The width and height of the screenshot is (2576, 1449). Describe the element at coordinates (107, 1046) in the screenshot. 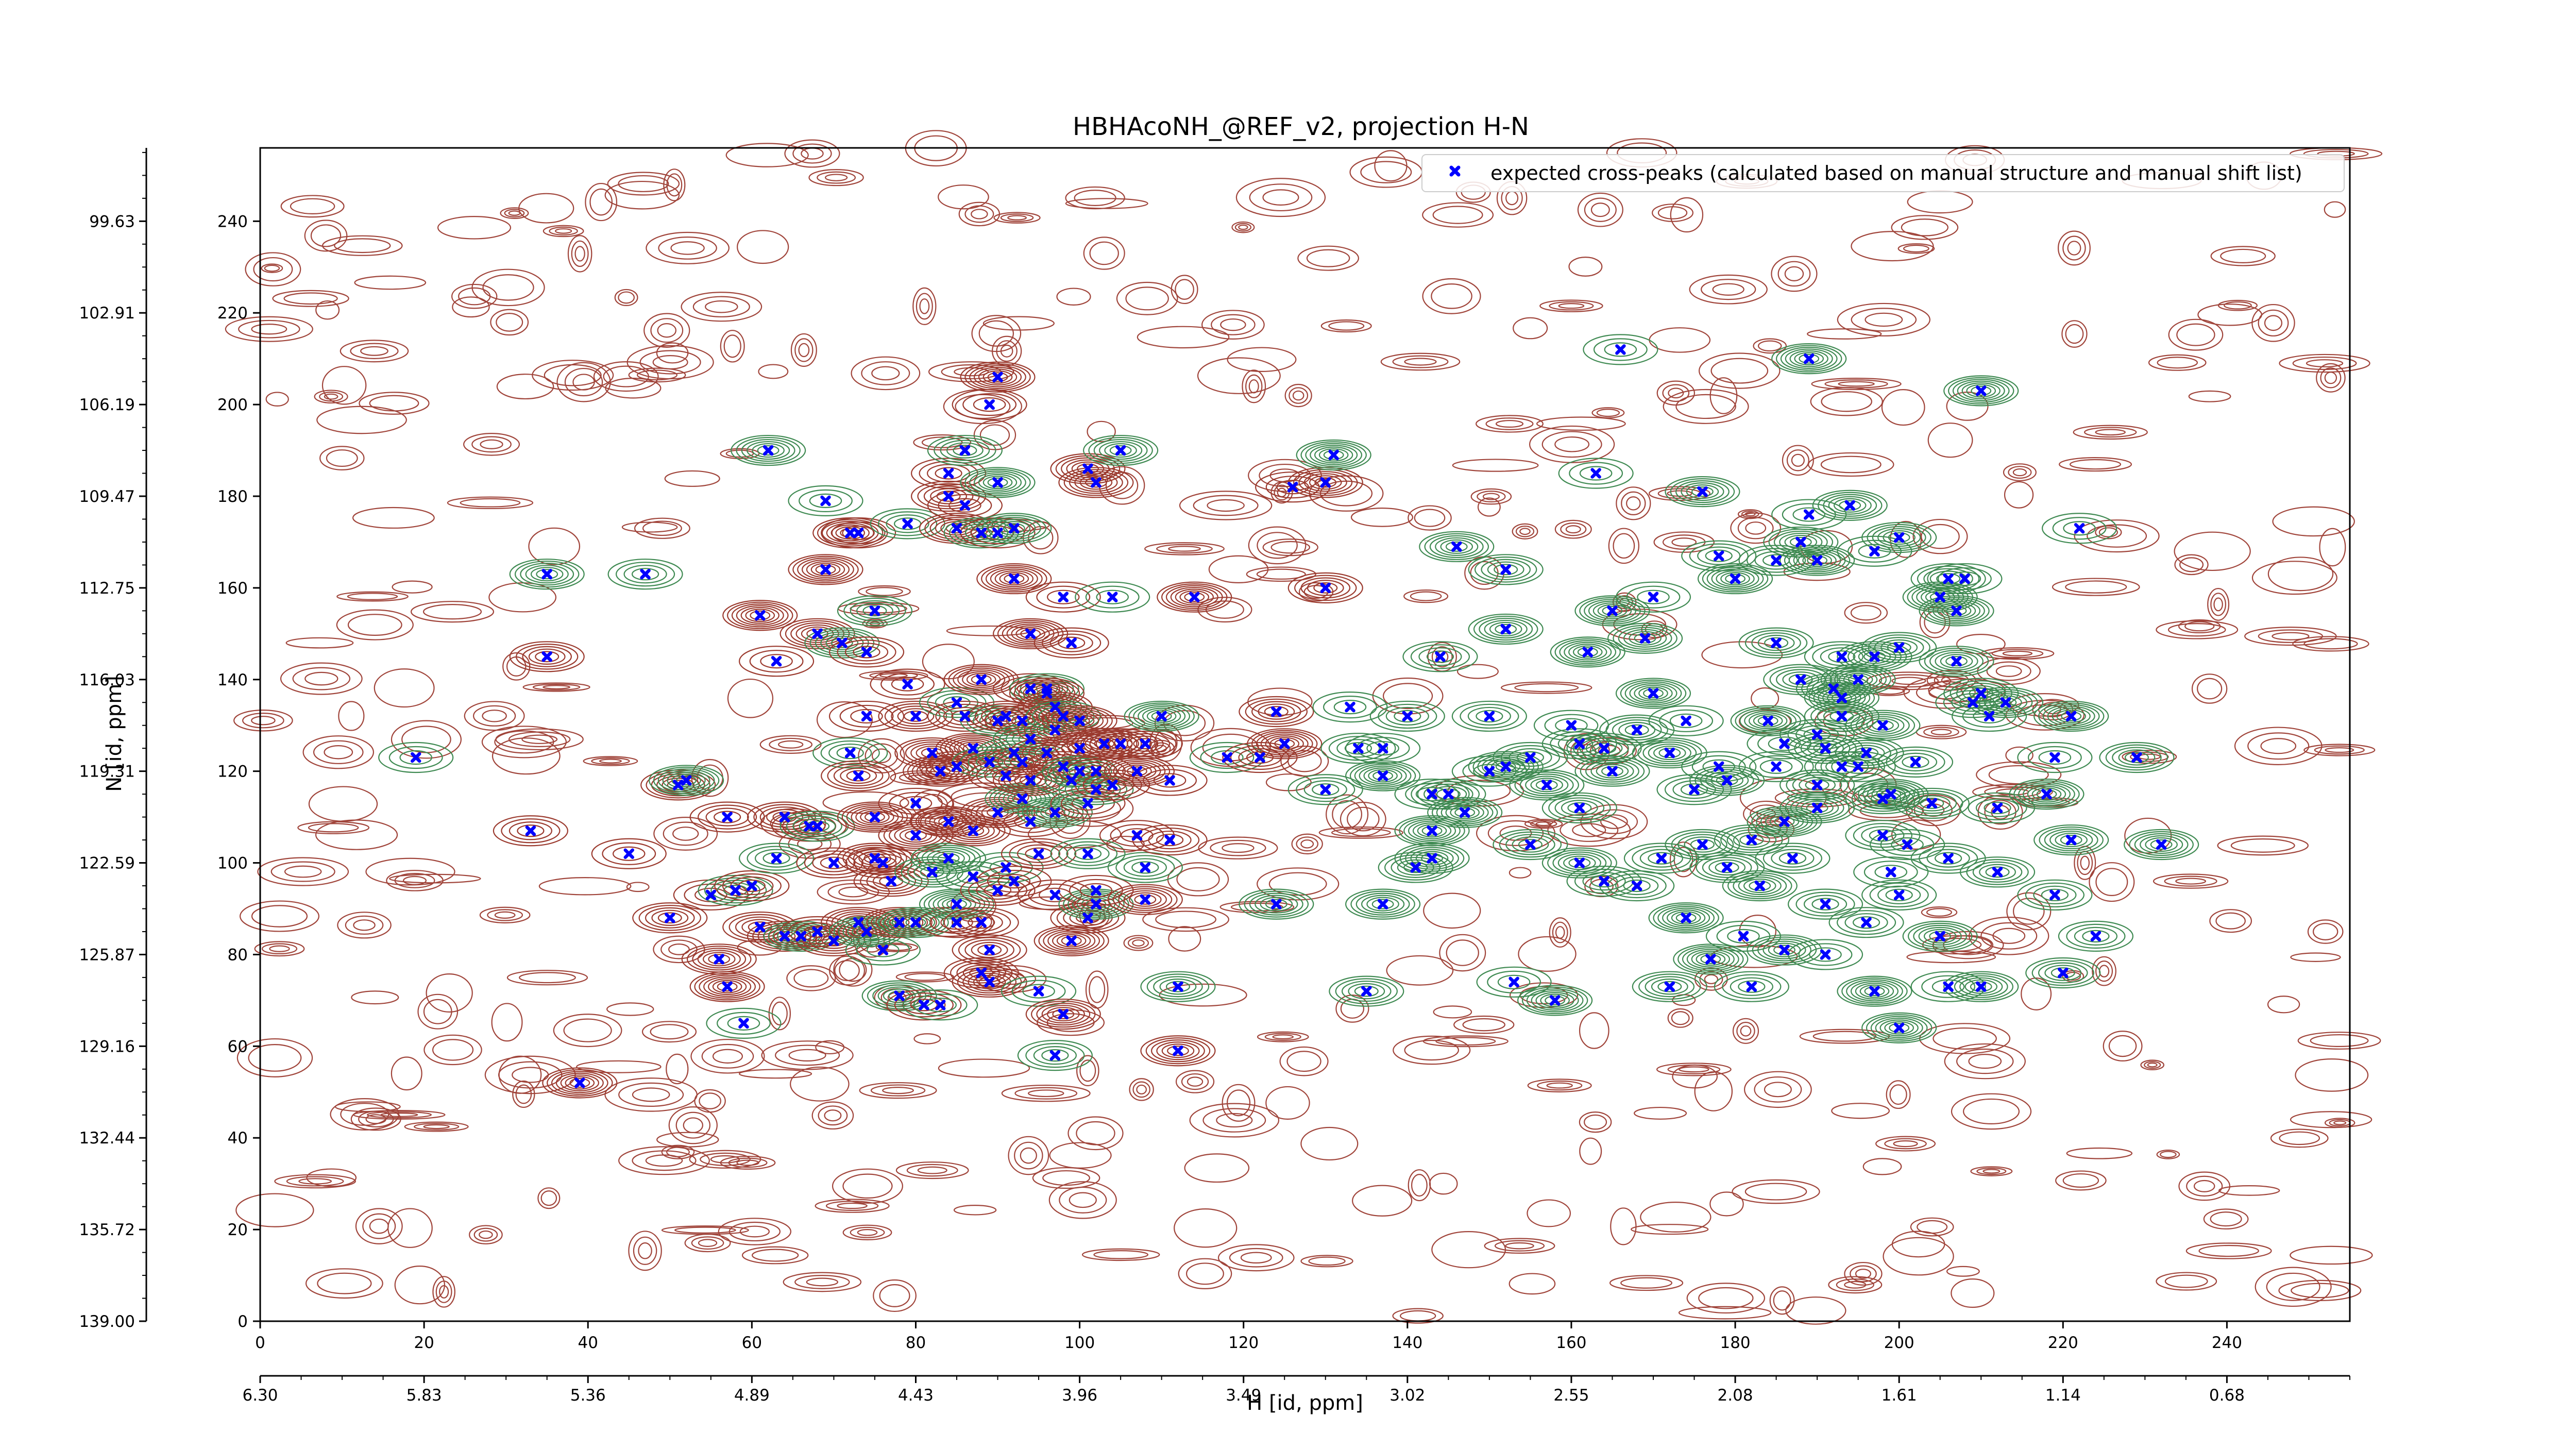

I see `y-ppm-tick-label: 129.16` at that location.